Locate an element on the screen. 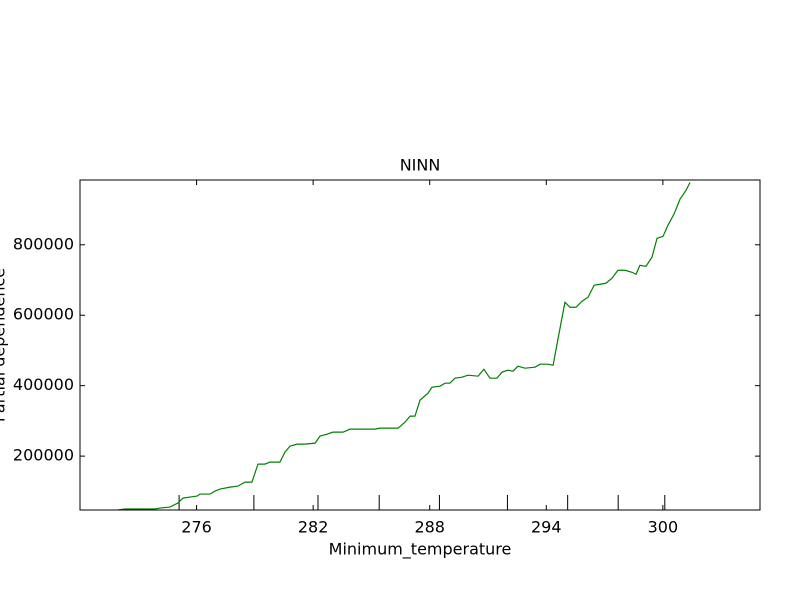 The image size is (800, 600). x-tick-label: 288 is located at coordinates (429, 527).